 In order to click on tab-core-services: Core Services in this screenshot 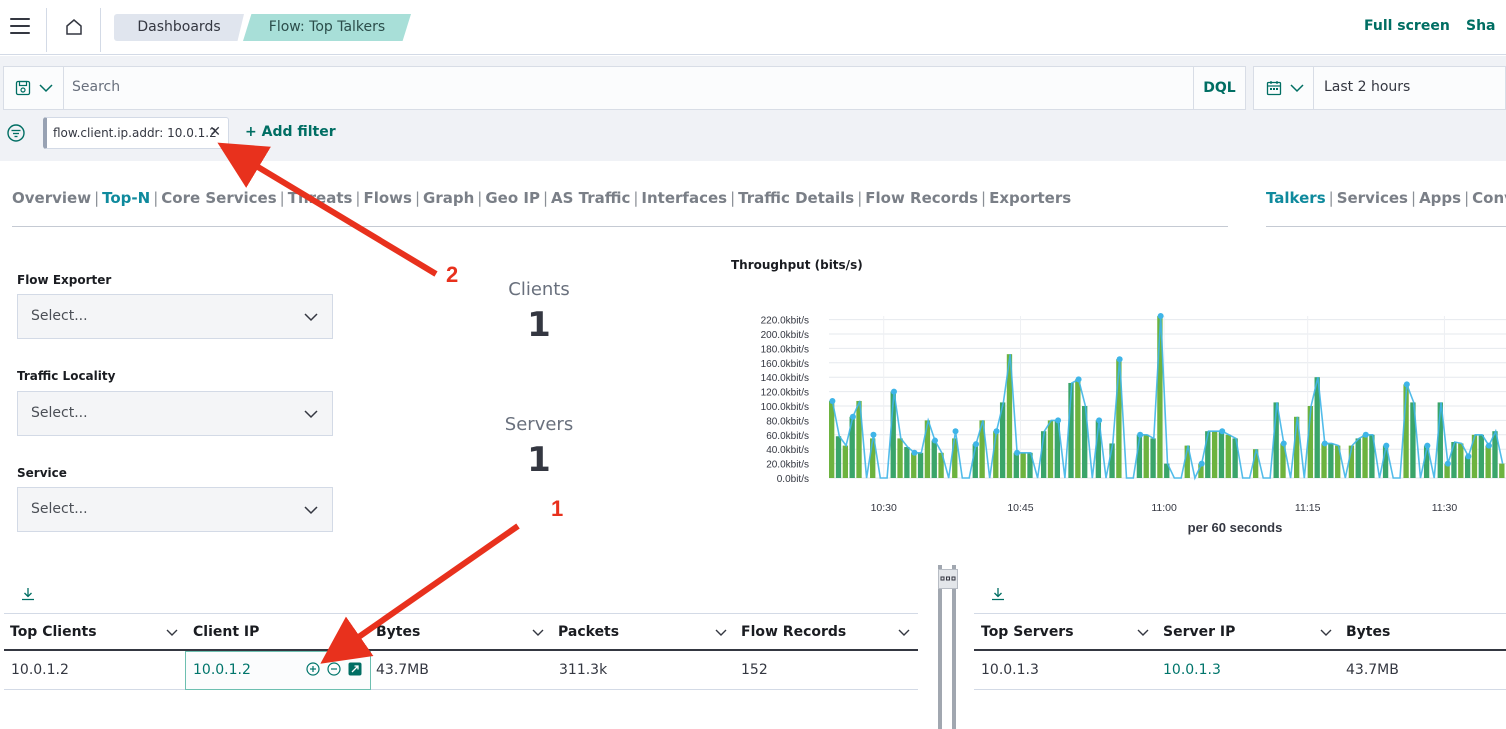, I will do `click(219, 198)`.